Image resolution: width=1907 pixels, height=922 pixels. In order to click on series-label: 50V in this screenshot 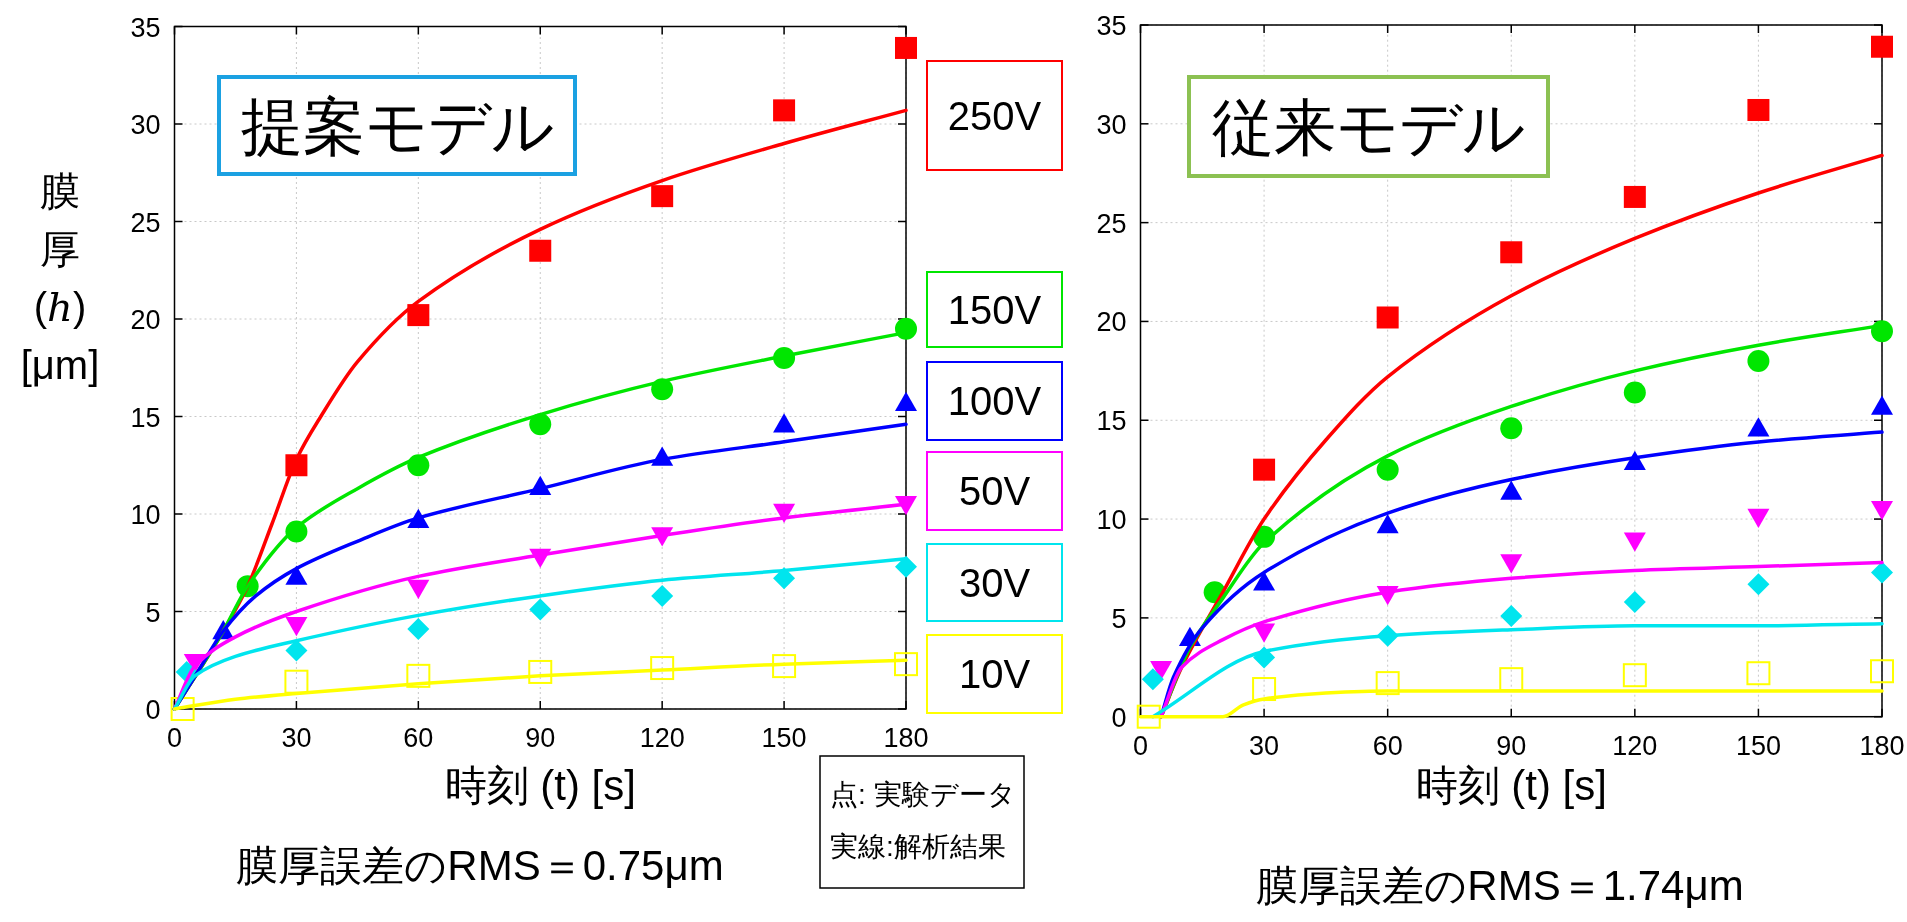, I will do `click(994, 491)`.